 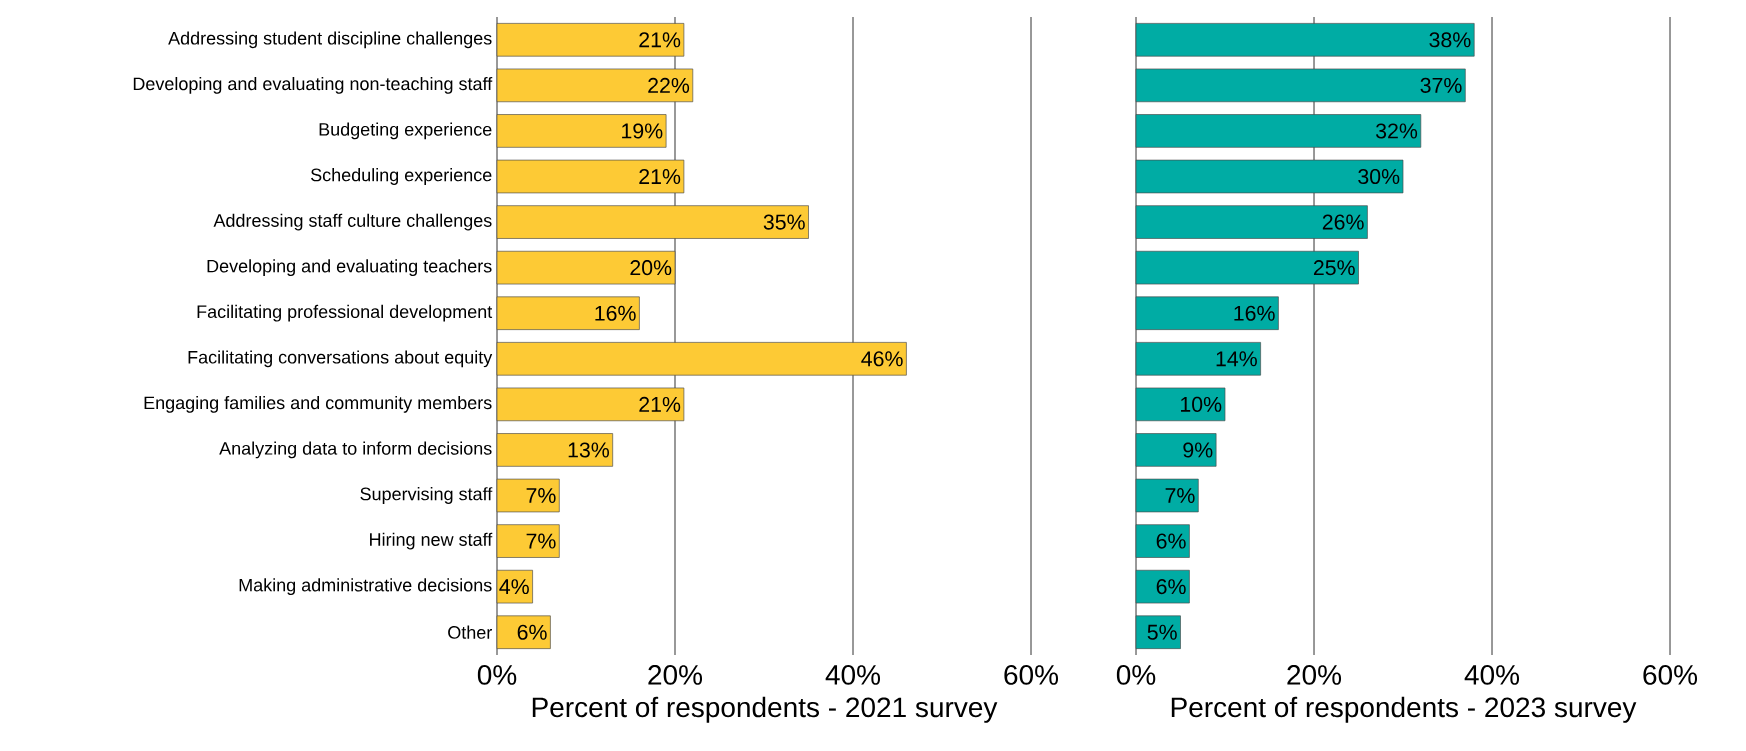 I want to click on y-tick-label: Facilitating conversations about equity, so click(x=340, y=359).